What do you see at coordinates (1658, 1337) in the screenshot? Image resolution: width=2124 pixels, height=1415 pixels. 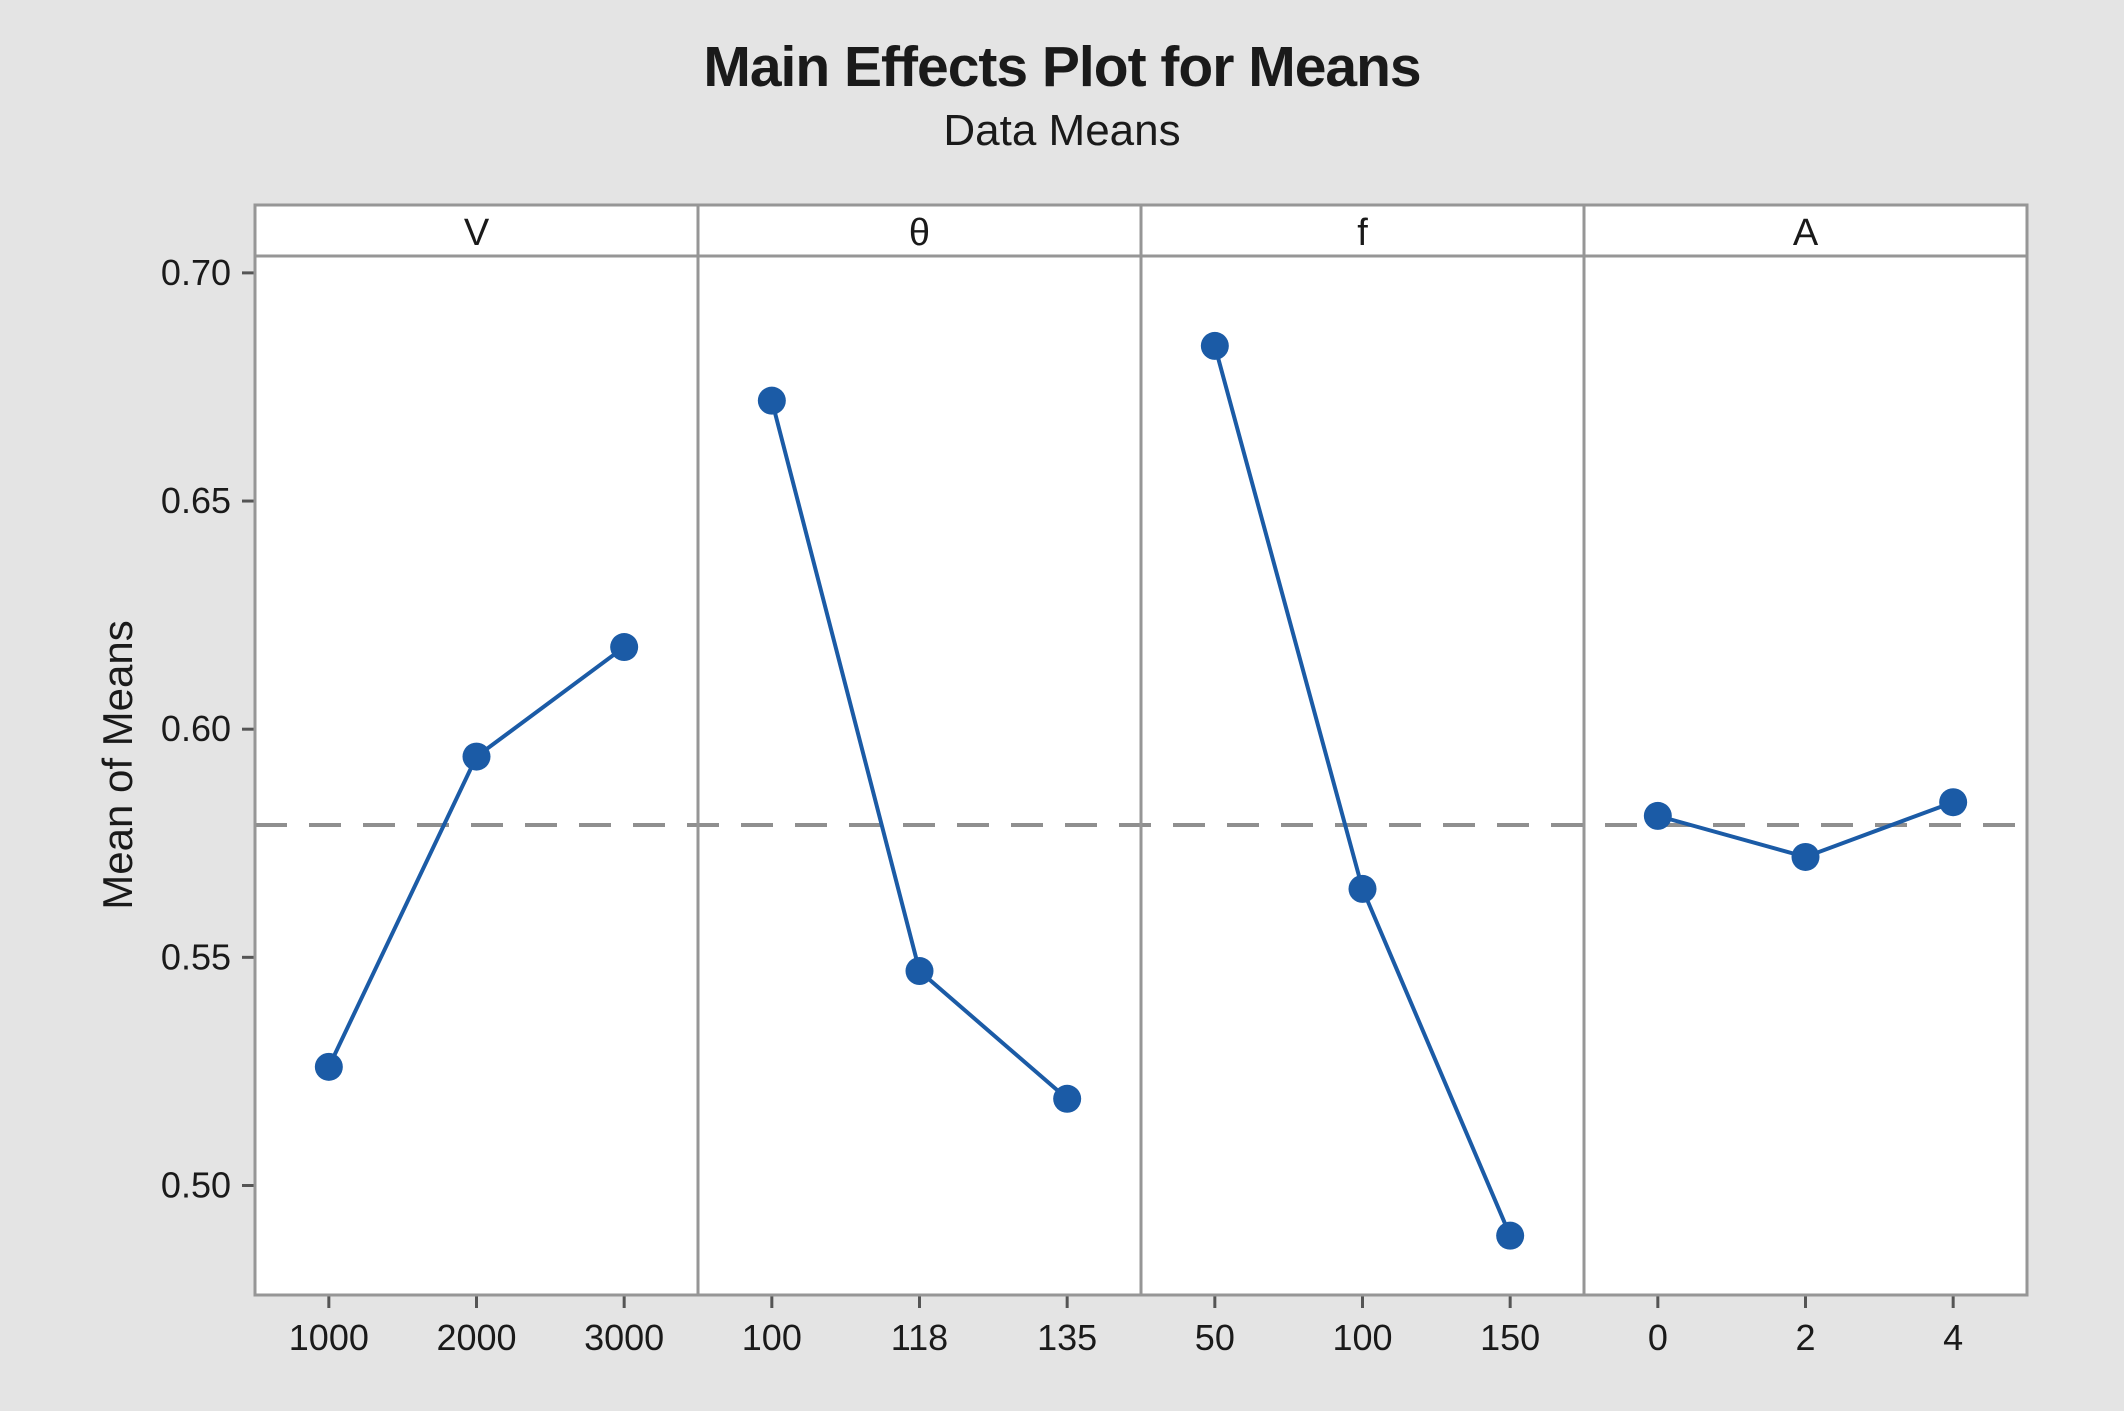 I see `x-tick-label: 0` at bounding box center [1658, 1337].